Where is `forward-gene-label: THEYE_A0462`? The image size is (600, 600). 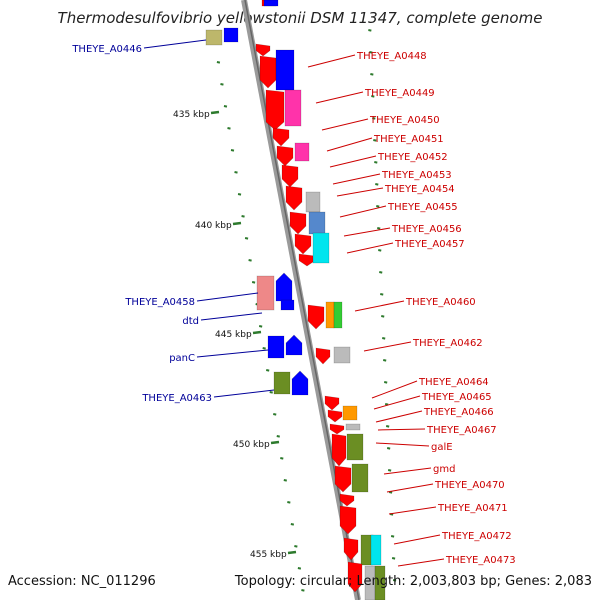 forward-gene-label: THEYE_A0462 is located at coordinates (447, 343).